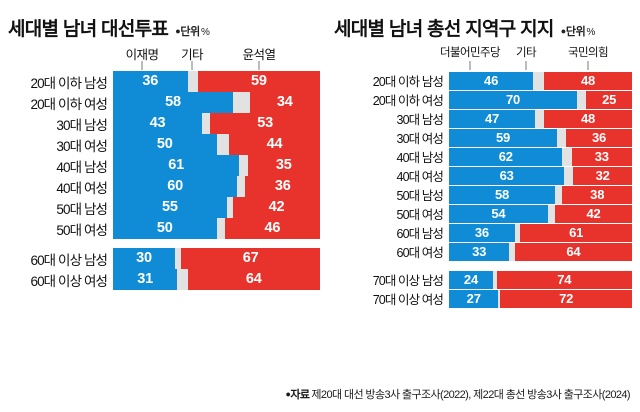 Image resolution: width=640 pixels, height=412 pixels. Describe the element at coordinates (470, 53) in the screenshot. I see `legend-item-democratic-party: 더불어민주당` at that location.